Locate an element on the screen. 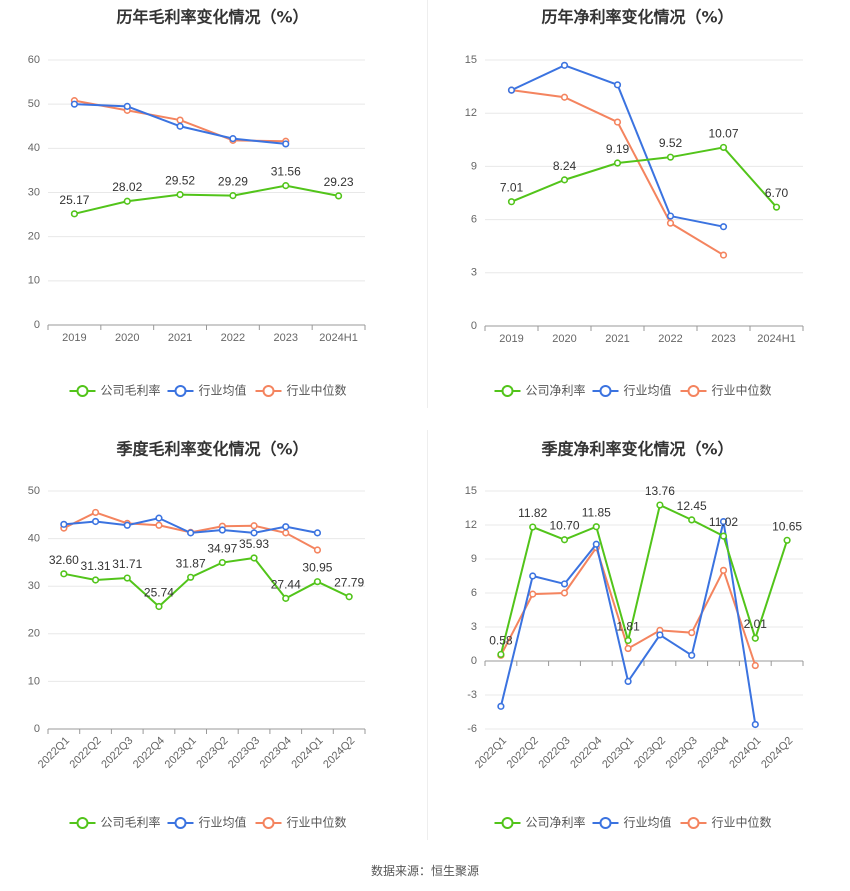  x-tick-label: 2023Q3 is located at coordinates (244, 753).